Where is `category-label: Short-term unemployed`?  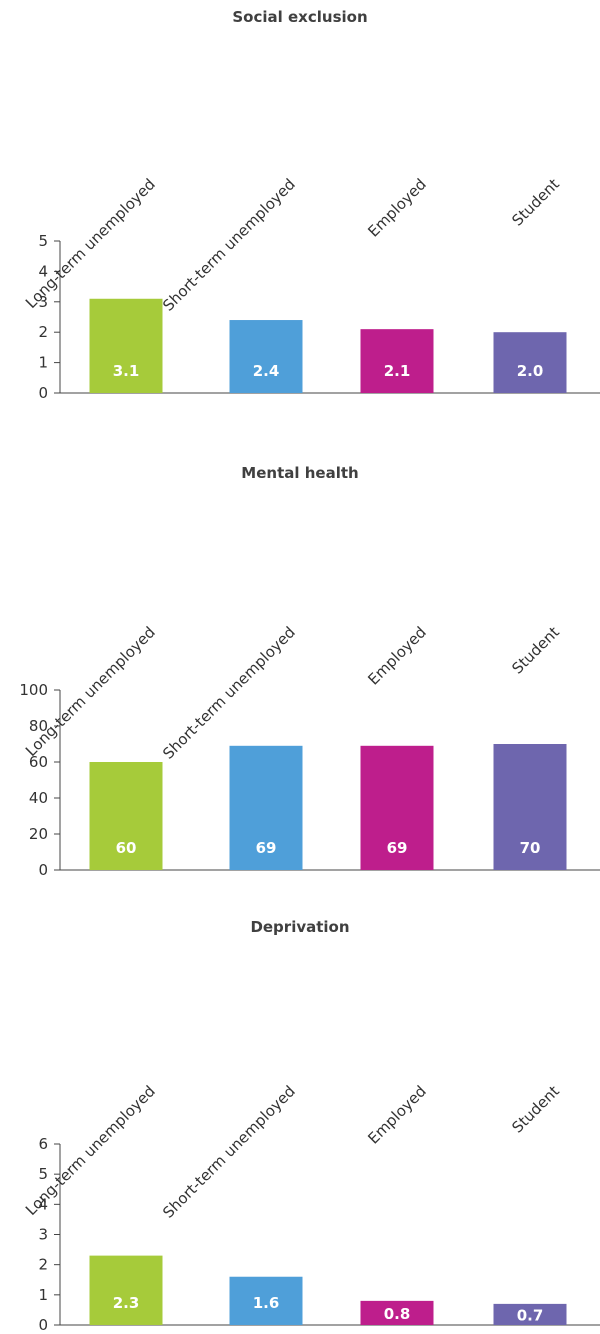
category-label: Short-term unemployed is located at coordinates (229, 1152).